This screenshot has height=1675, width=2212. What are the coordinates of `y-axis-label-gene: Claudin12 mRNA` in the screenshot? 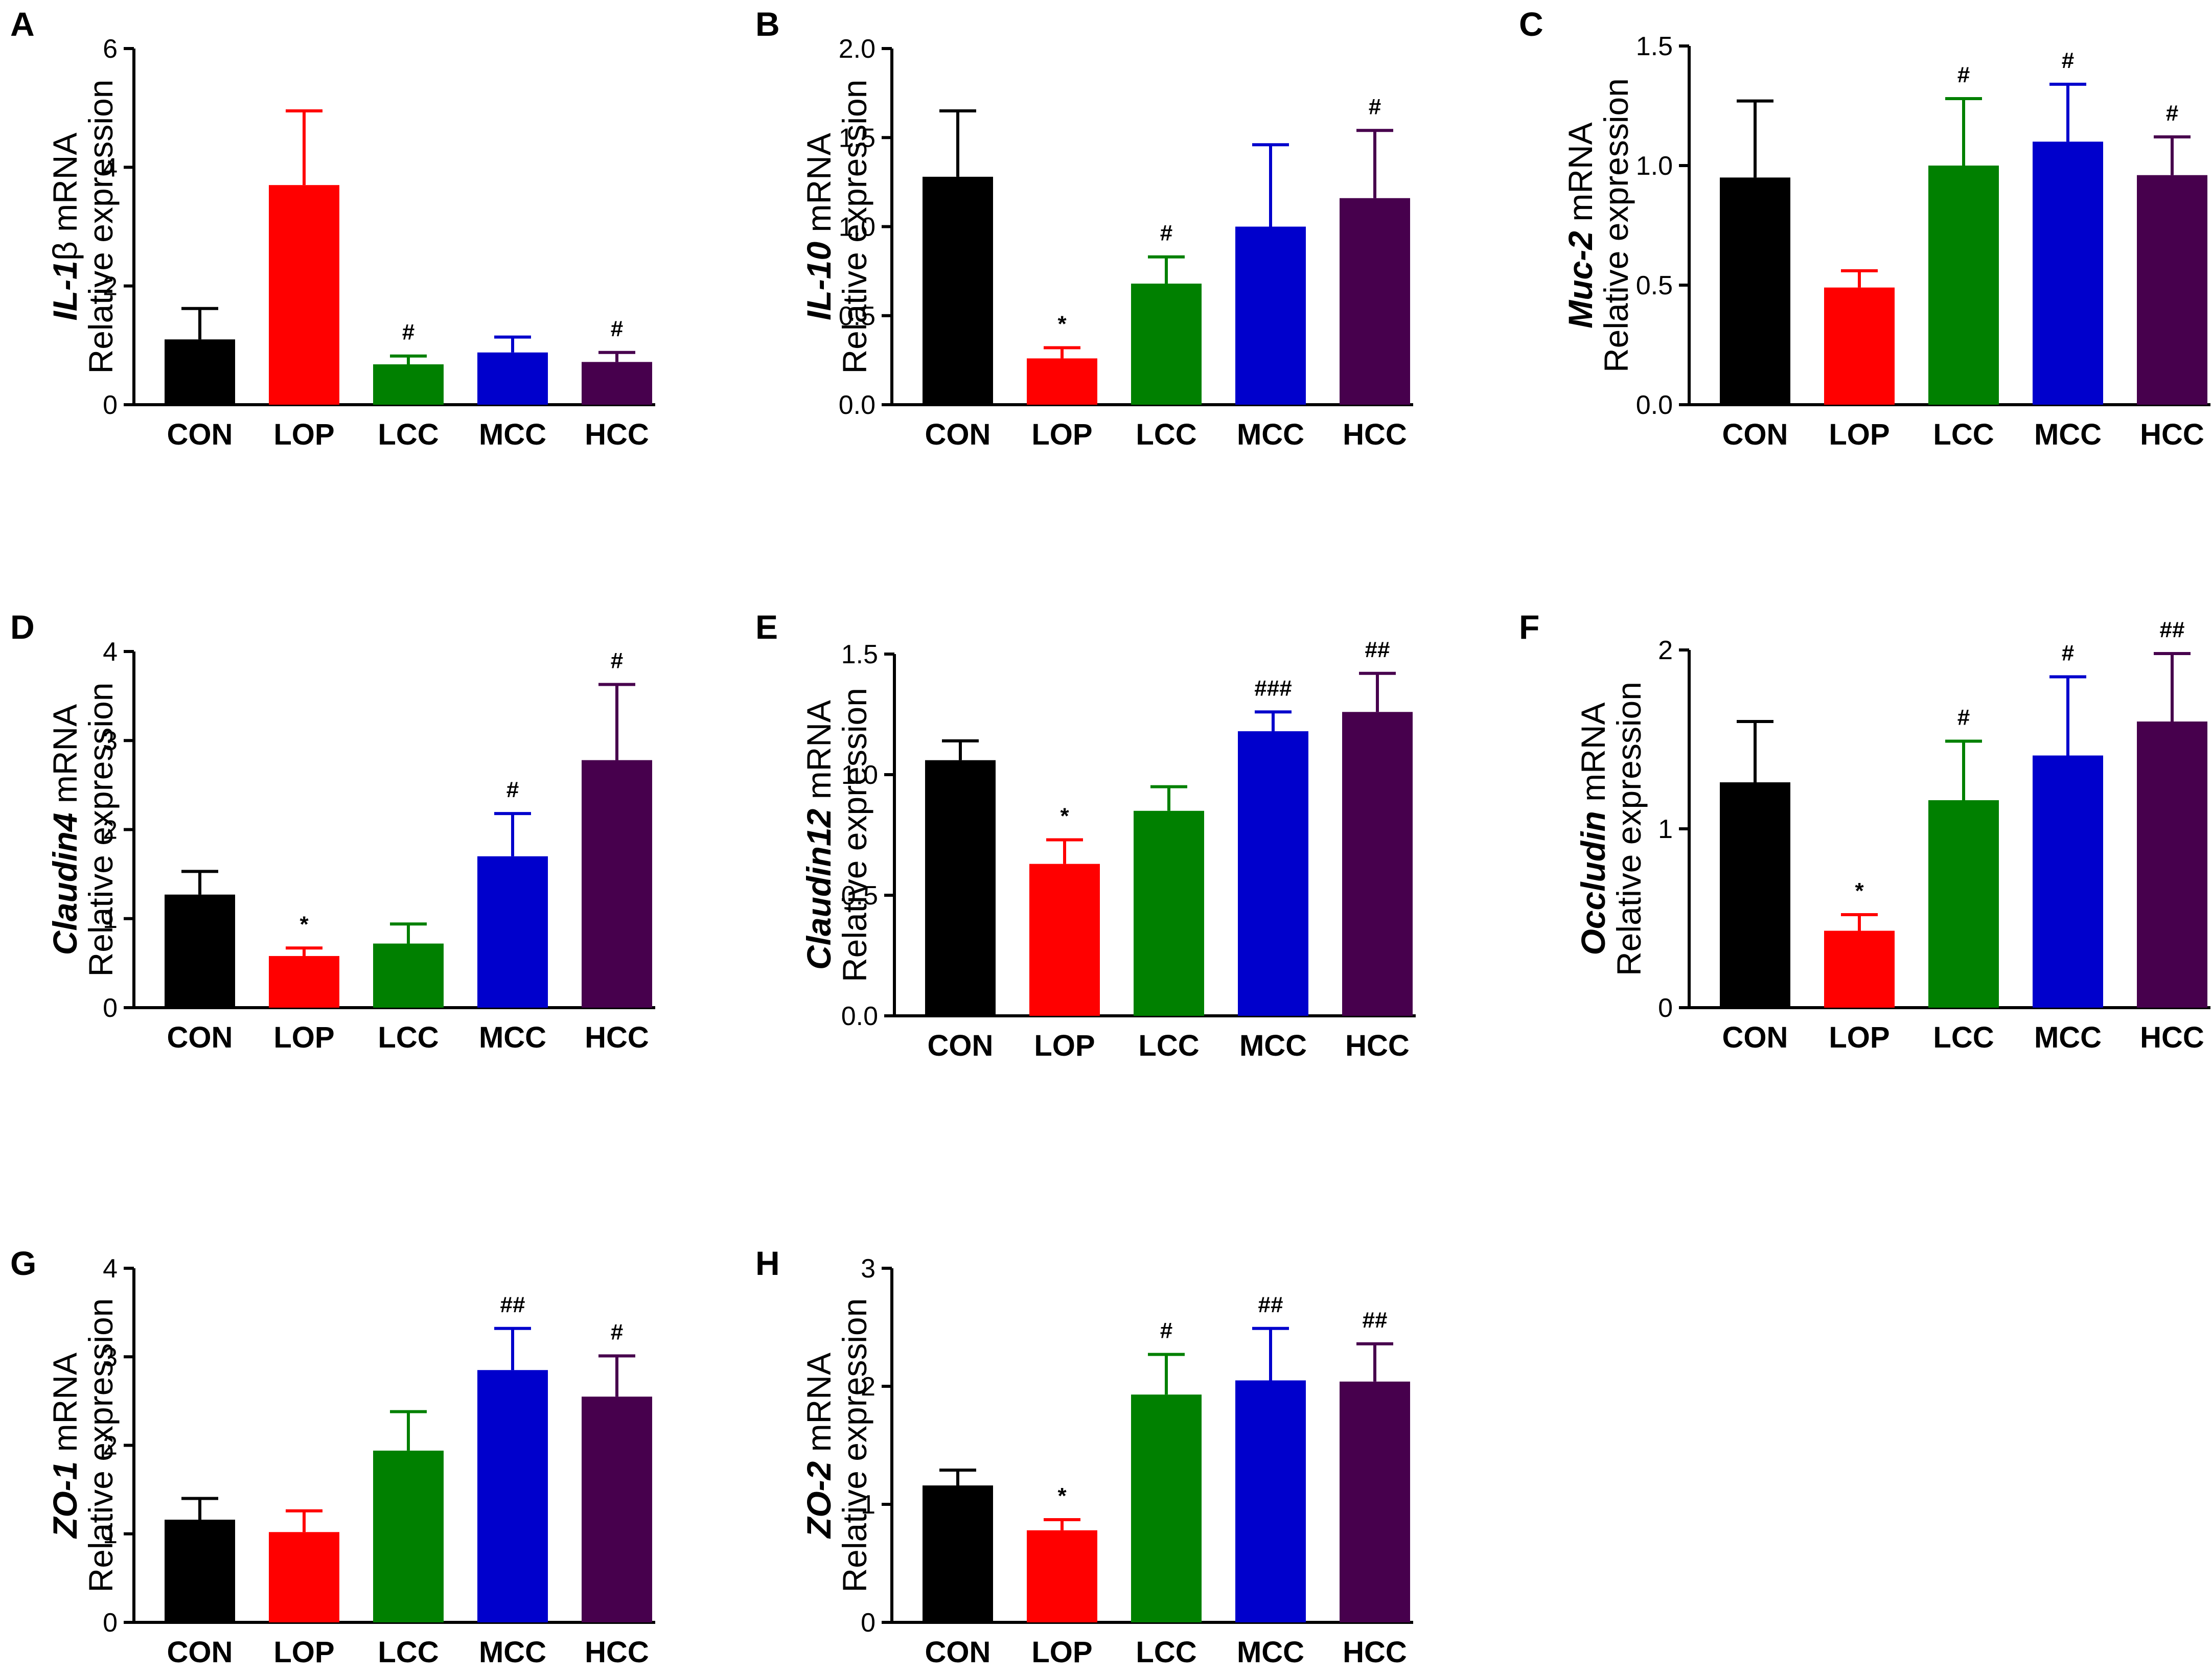 It's located at (819, 835).